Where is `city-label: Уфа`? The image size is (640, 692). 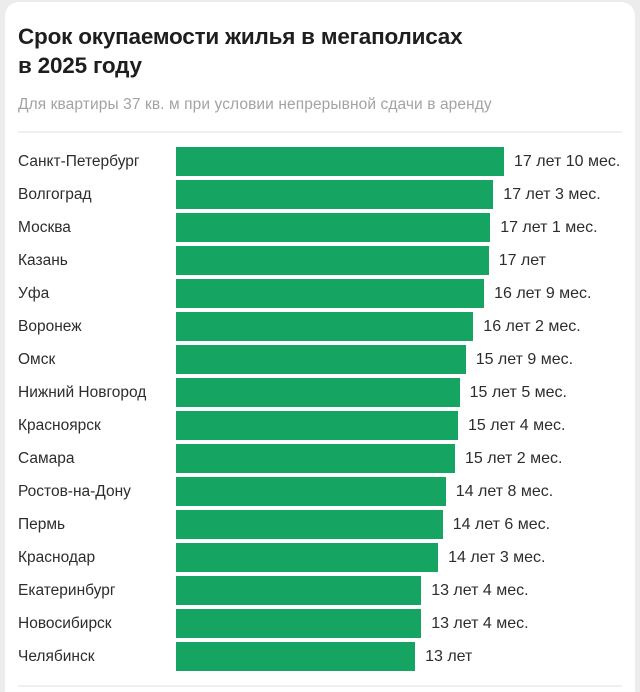
city-label: Уфа is located at coordinates (34, 293).